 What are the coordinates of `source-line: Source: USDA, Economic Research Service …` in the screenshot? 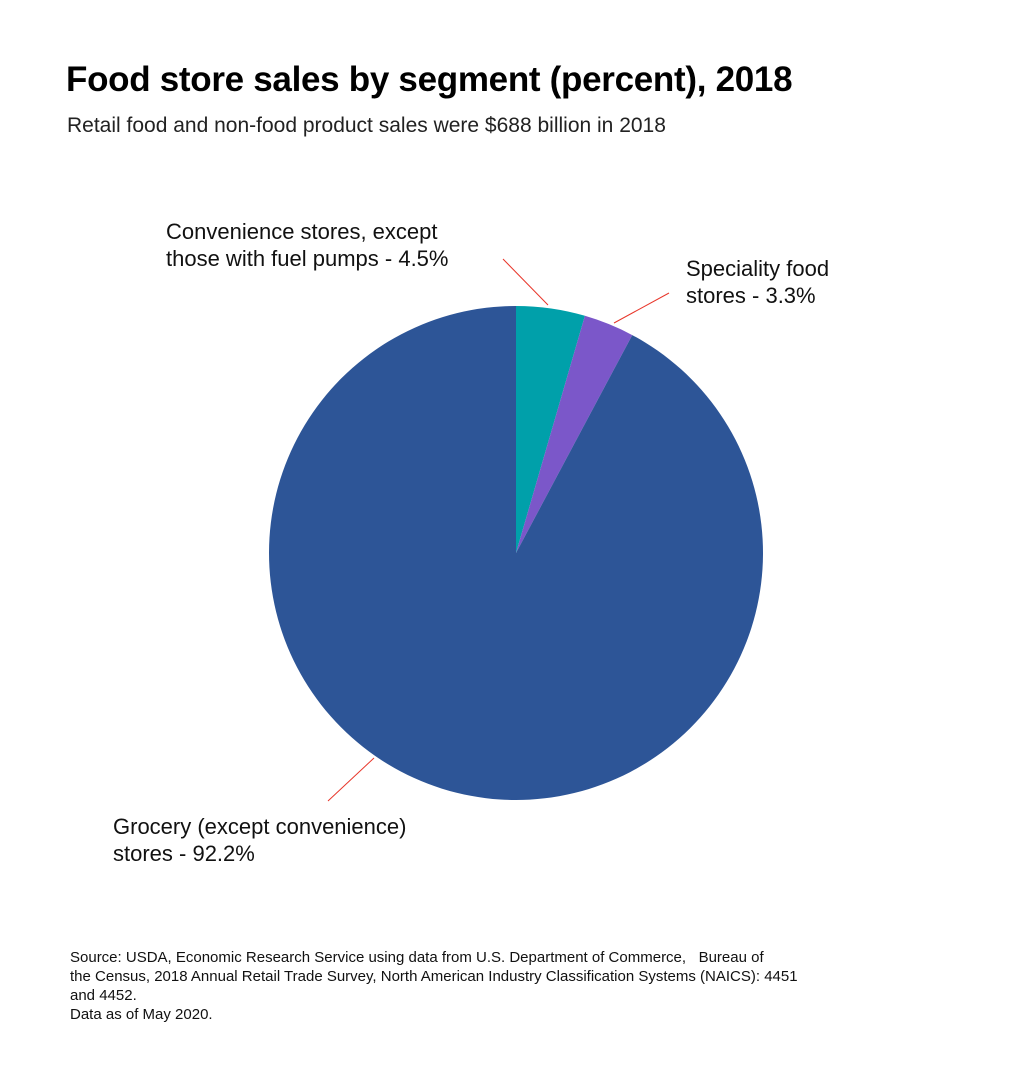 It's located at (417, 957).